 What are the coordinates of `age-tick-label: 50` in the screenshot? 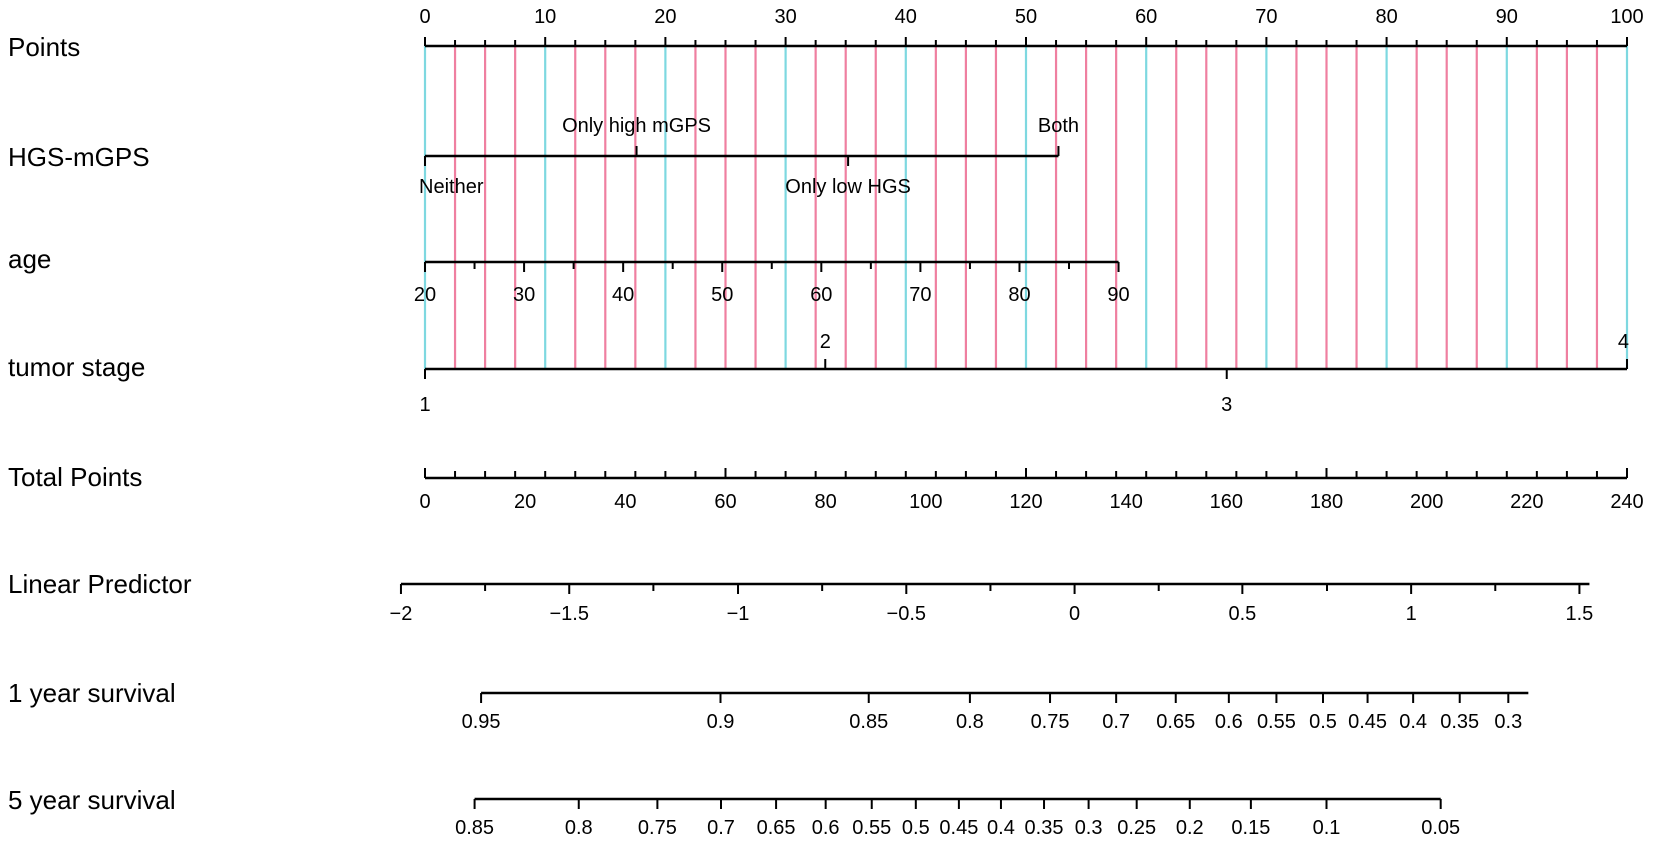 It's located at (722, 295).